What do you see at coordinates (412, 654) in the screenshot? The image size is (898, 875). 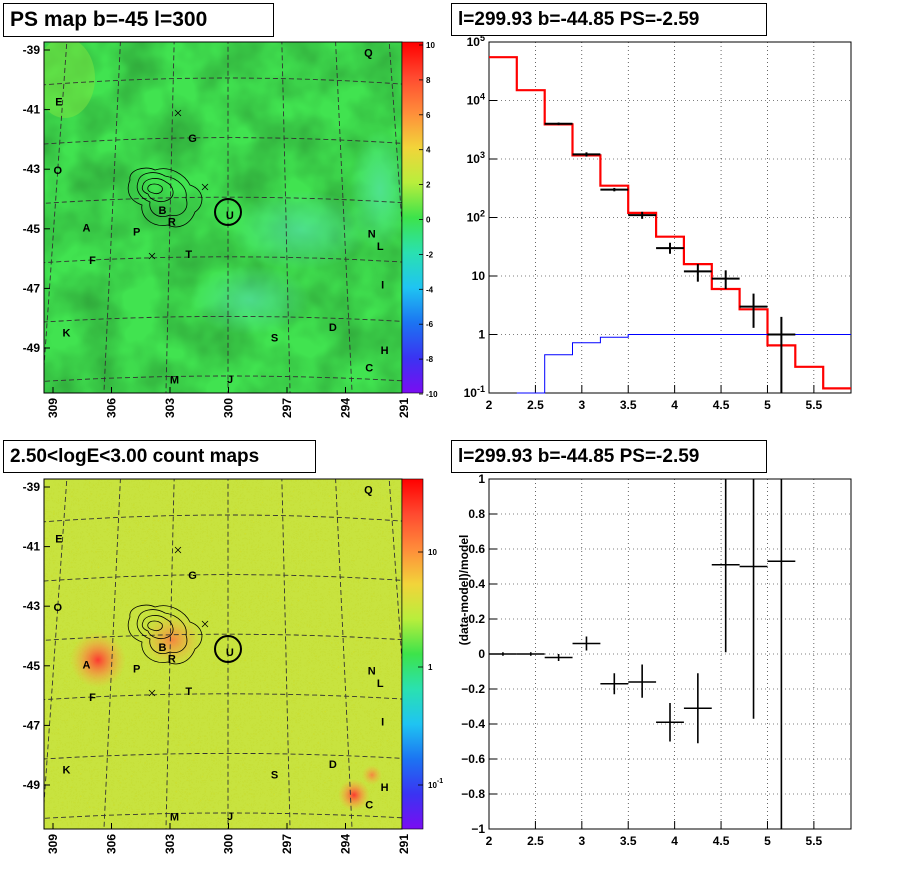 I see `count-map-colorbar` at bounding box center [412, 654].